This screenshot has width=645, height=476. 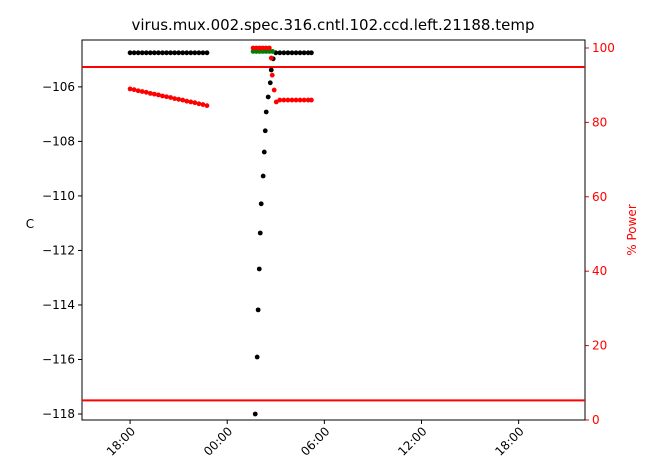 I want to click on y2-tick-label: 80, so click(x=599, y=122).